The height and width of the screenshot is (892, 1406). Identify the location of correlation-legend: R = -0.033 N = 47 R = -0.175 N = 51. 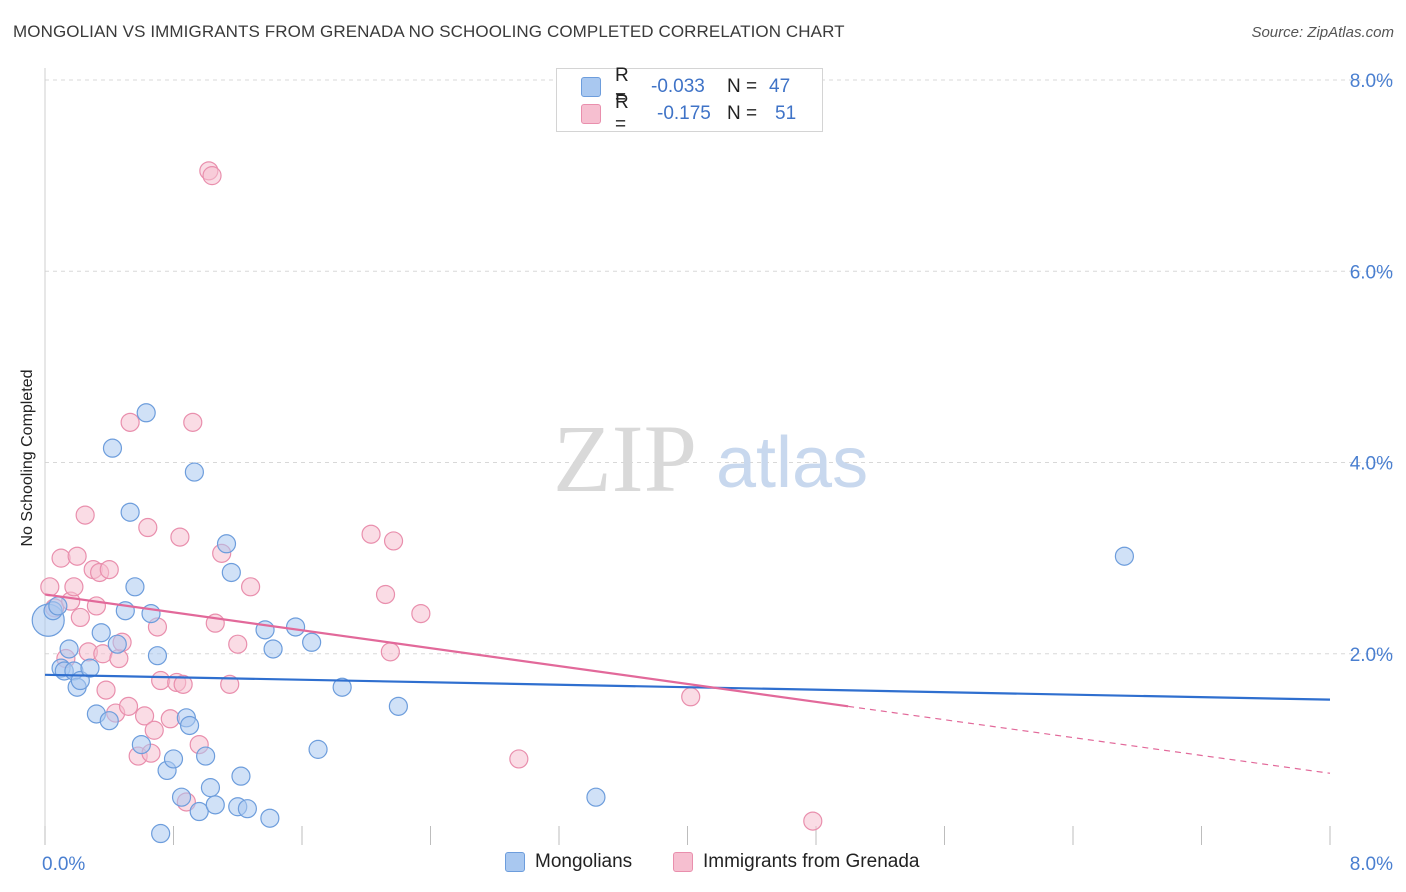
(689, 100).